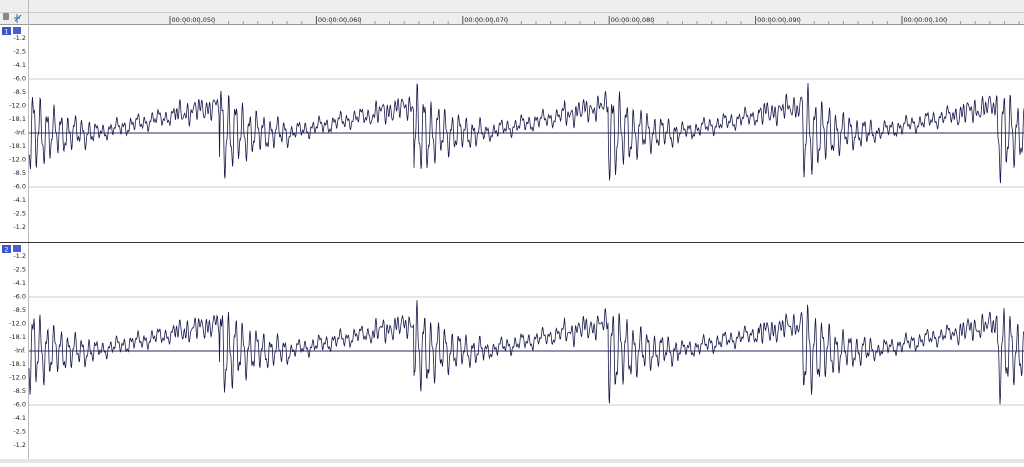  What do you see at coordinates (194, 20) in the screenshot?
I see `ruler-label: 00:00:00,050` at bounding box center [194, 20].